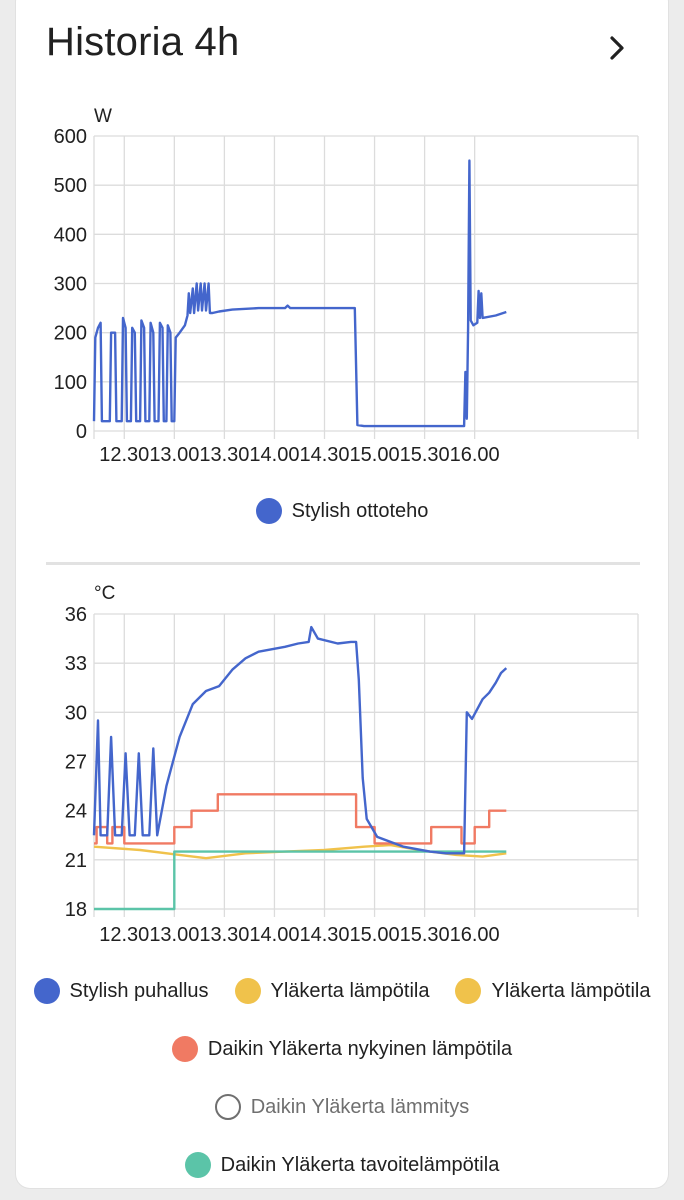  Describe the element at coordinates (76, 812) in the screenshot. I see `y-tick-label: 24` at that location.